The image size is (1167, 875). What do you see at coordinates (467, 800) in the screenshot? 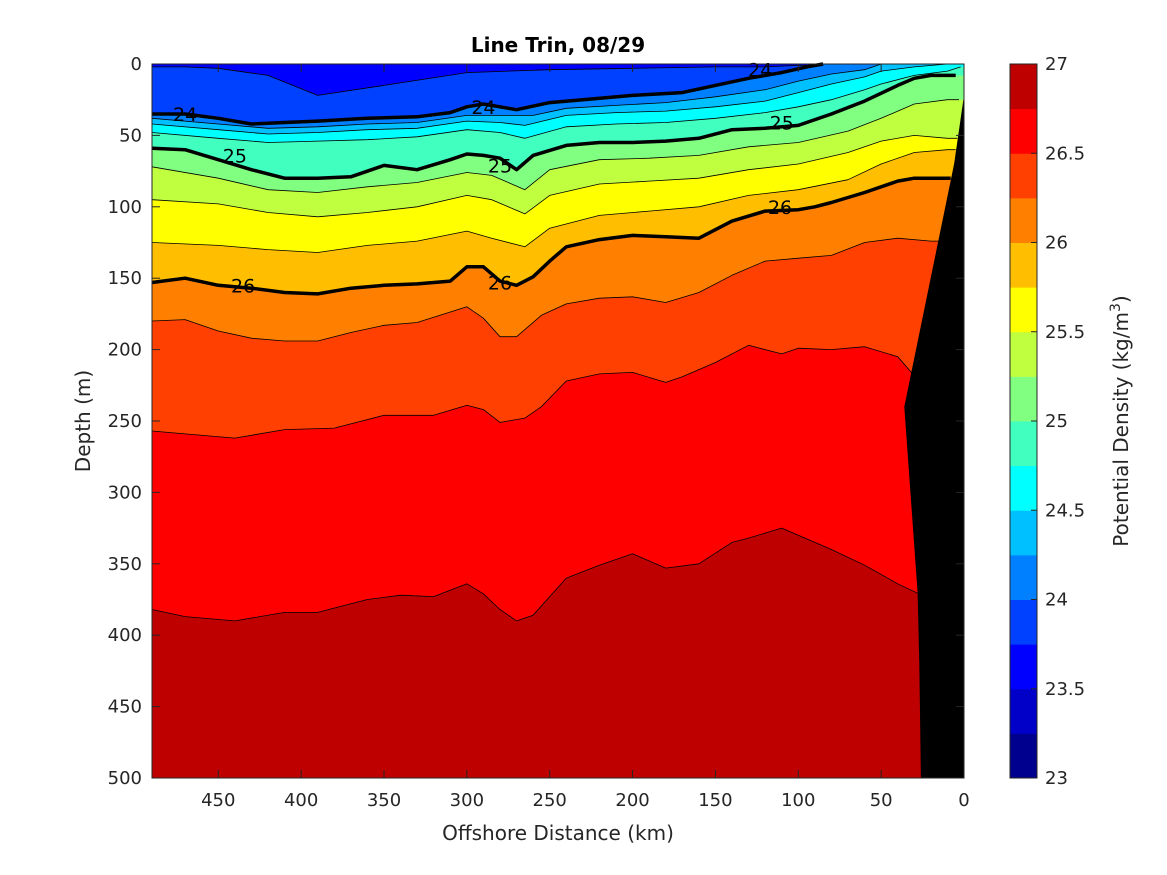
I see `x-tick-label-300: 300` at bounding box center [467, 800].